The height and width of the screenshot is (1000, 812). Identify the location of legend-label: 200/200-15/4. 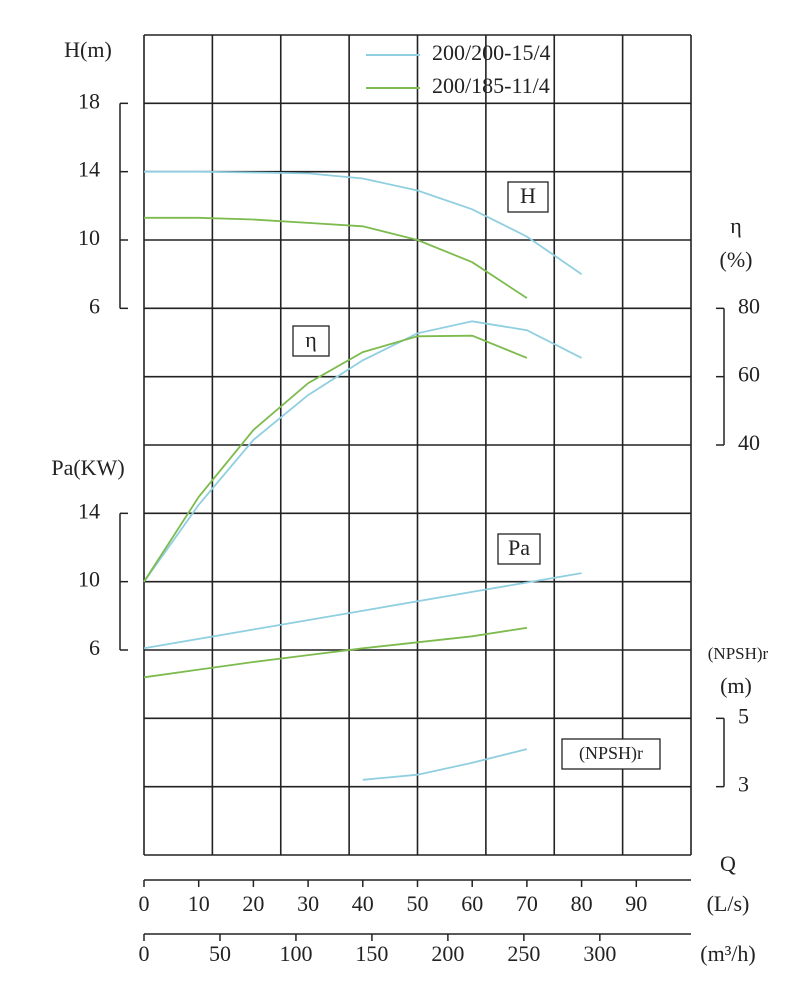
(491, 52).